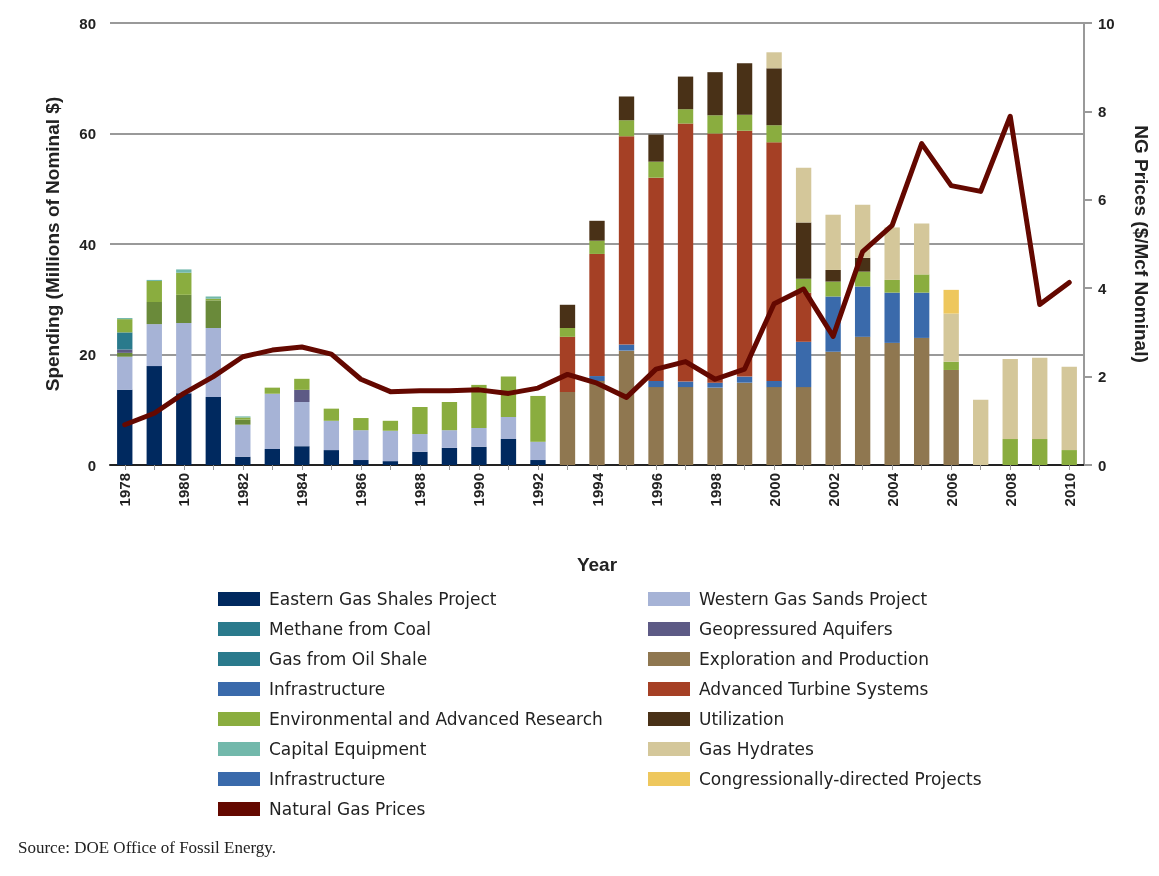 This screenshot has width=1159, height=876. Describe the element at coordinates (350, 629) in the screenshot. I see `legend-label: Methane from Coal` at that location.